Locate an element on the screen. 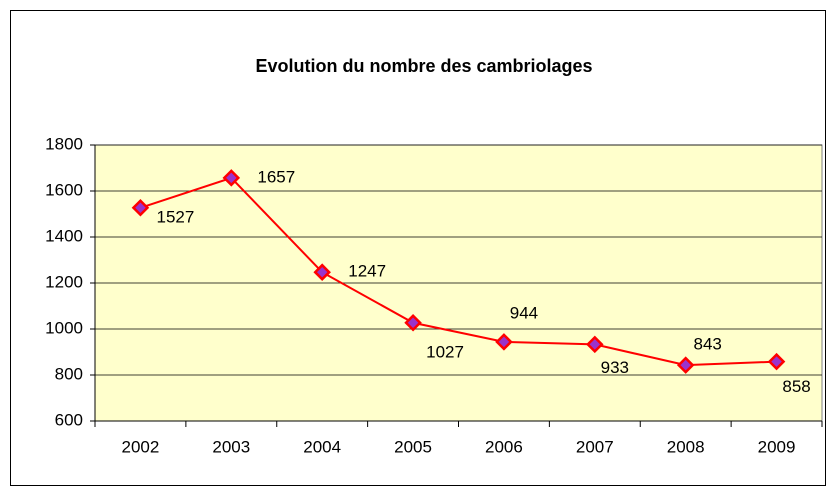 This screenshot has height=487, width=827. x-tick-label: 2003 is located at coordinates (231, 446).